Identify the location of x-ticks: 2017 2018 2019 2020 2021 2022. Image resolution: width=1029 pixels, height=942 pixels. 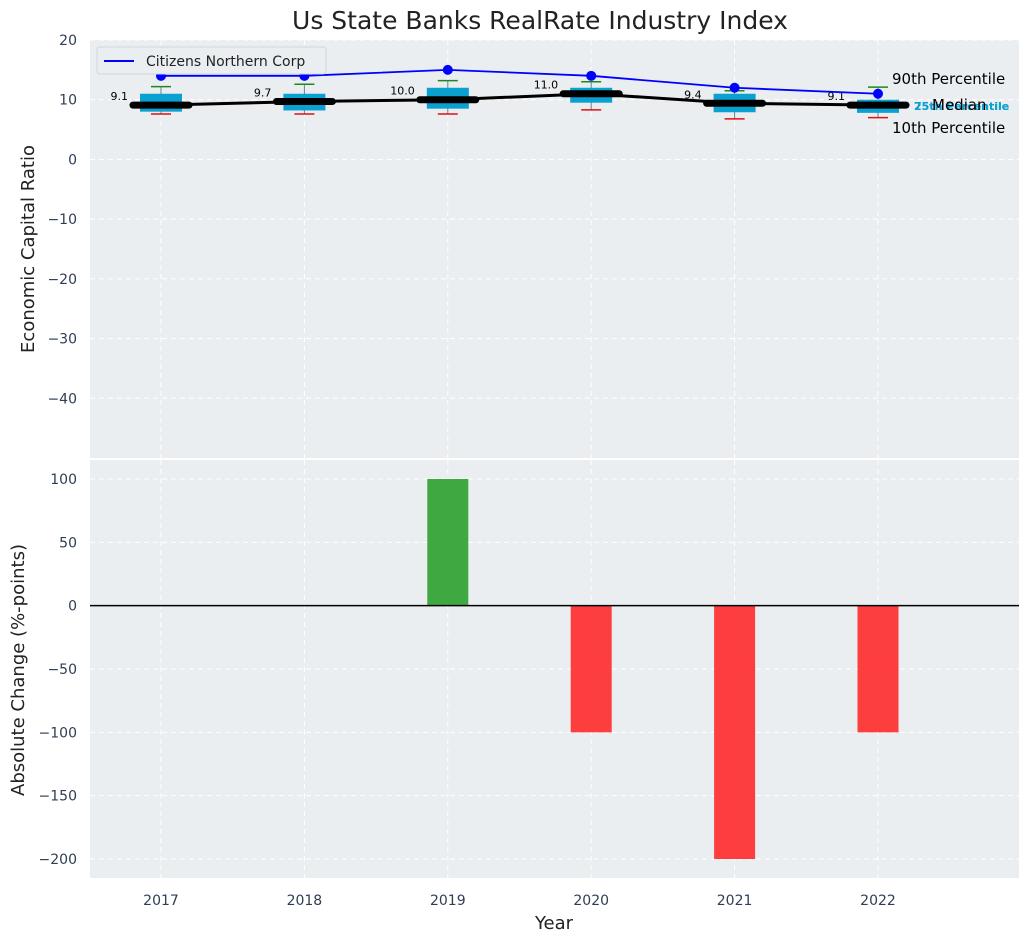
(519, 901).